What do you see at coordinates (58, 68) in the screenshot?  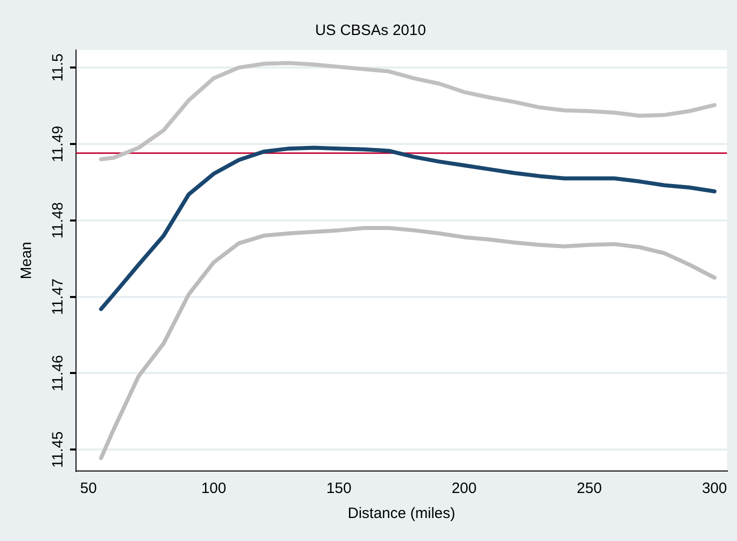 I see `y-tick-label: 11.5` at bounding box center [58, 68].